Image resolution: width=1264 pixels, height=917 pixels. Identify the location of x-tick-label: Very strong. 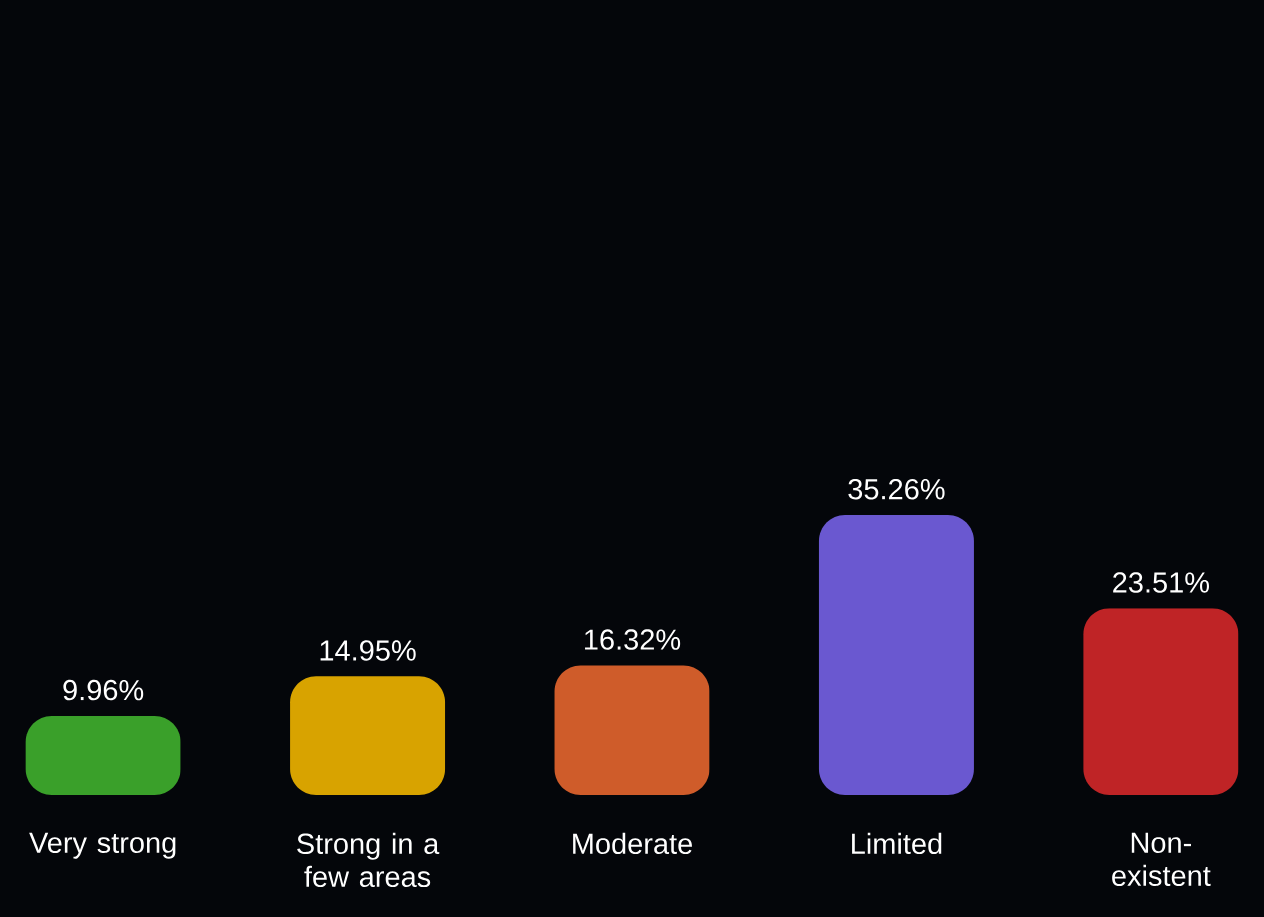
(102, 845).